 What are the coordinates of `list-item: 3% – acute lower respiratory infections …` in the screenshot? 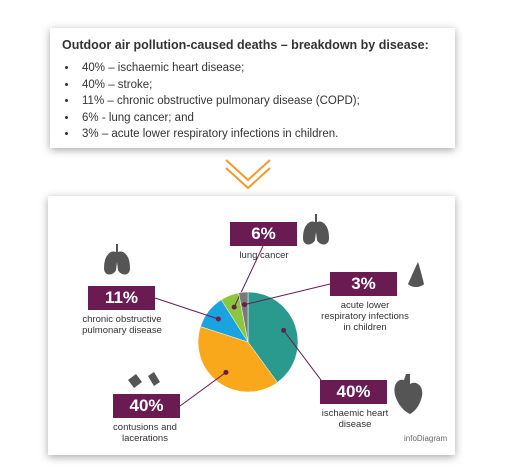 It's located at (219, 134).